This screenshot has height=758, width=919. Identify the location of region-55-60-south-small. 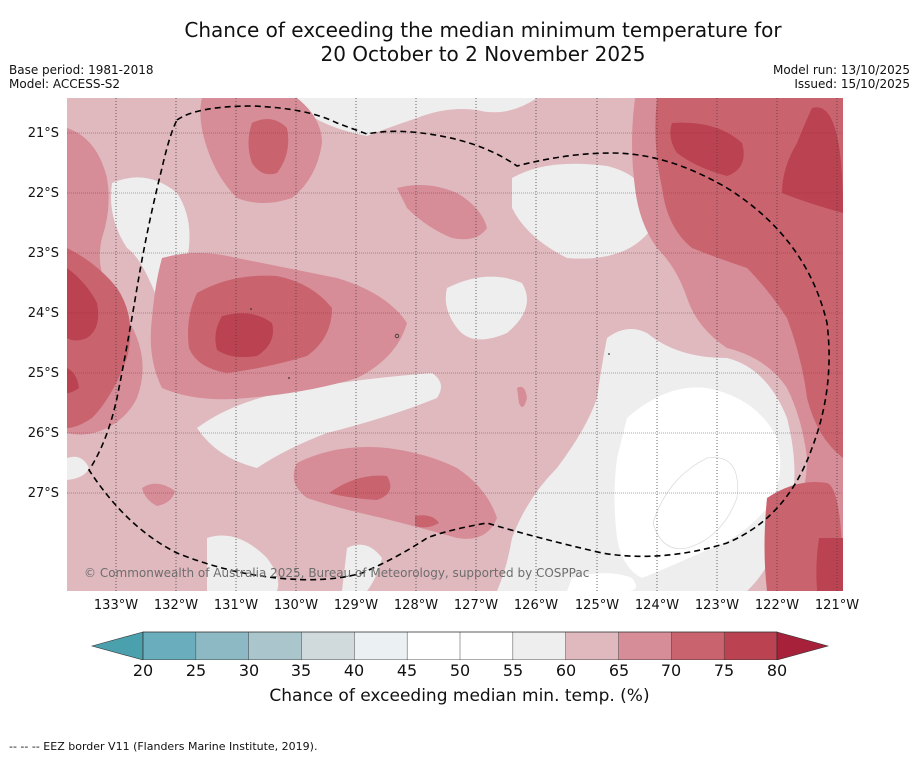
(243, 563).